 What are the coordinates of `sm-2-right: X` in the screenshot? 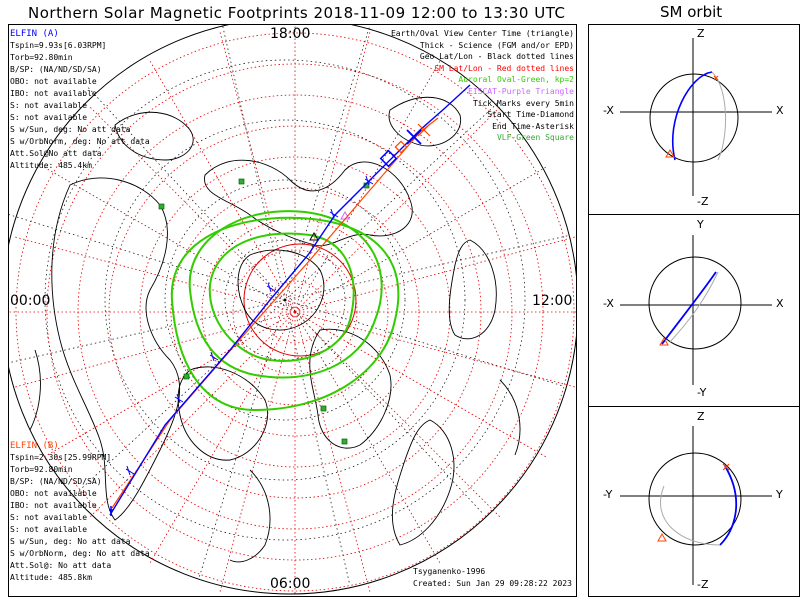 It's located at (780, 303).